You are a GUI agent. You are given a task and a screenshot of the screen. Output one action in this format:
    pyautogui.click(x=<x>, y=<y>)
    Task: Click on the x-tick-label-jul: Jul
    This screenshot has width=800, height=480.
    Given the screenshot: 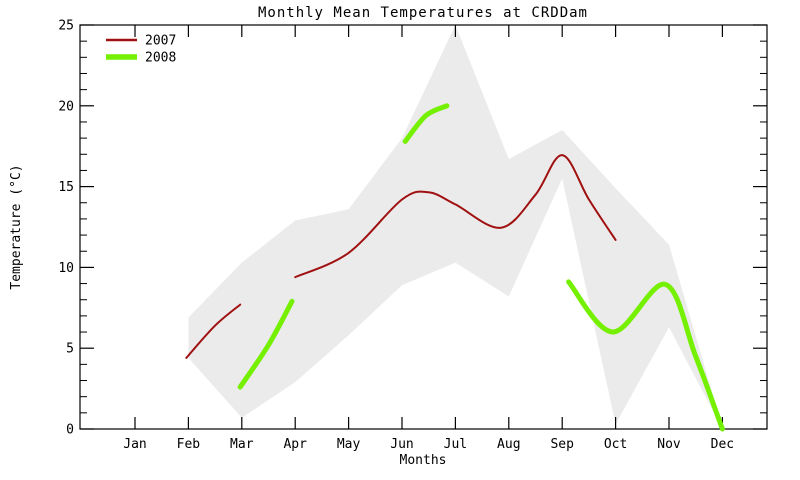 What is the action you would take?
    pyautogui.click(x=455, y=444)
    